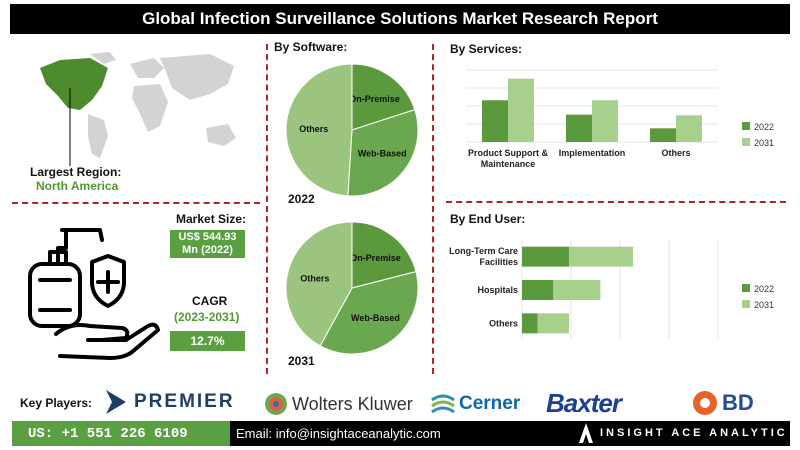  I want to click on market-size-line2: Mn (2022), so click(207, 250).